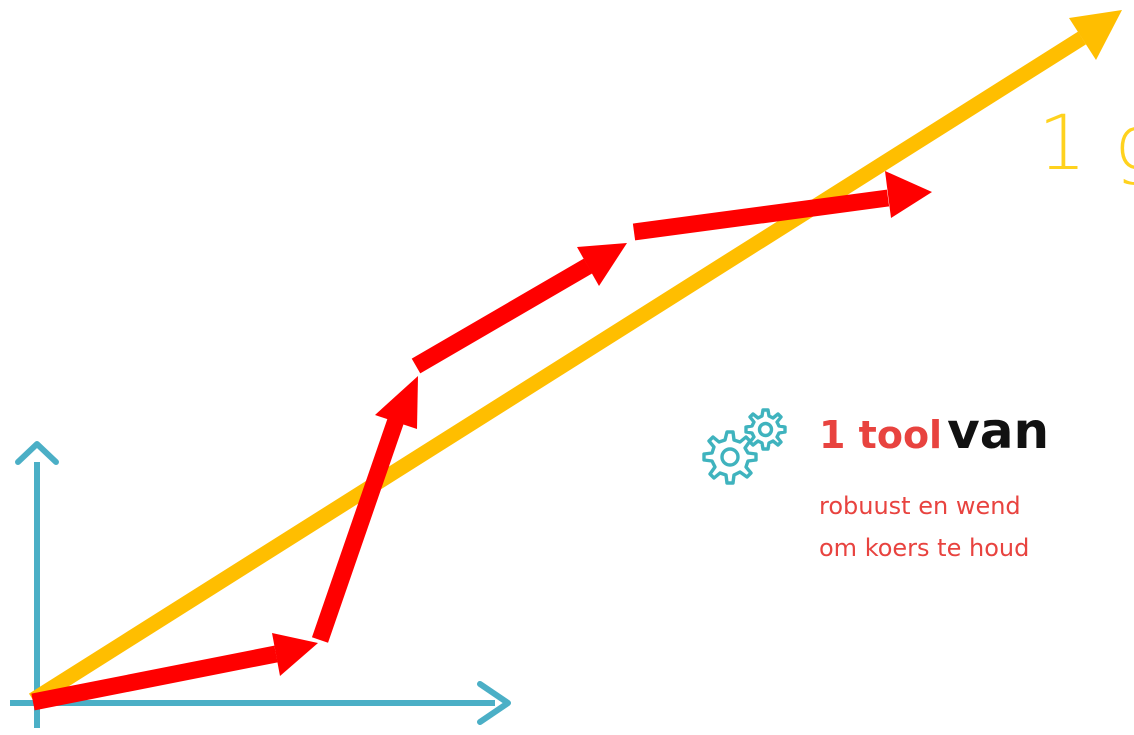  Describe the element at coordinates (998, 431) in the screenshot. I see `tool-title: van` at that location.